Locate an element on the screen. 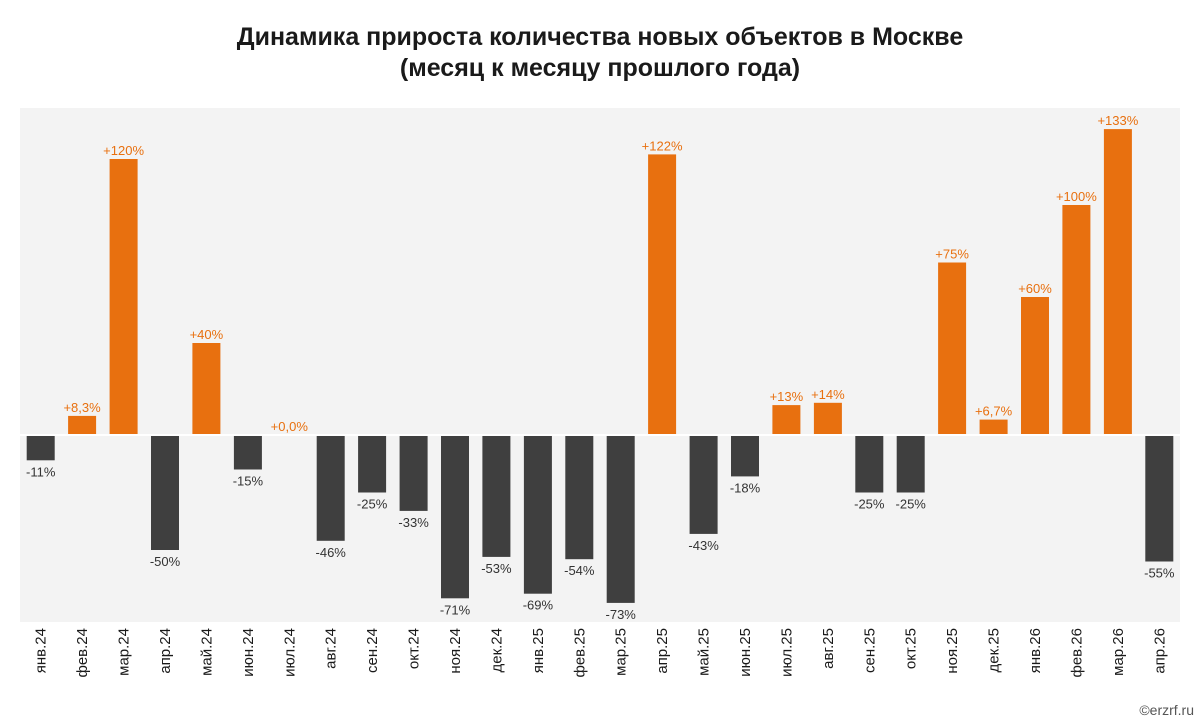 The height and width of the screenshot is (720, 1200). bar-май.24 is located at coordinates (206, 389).